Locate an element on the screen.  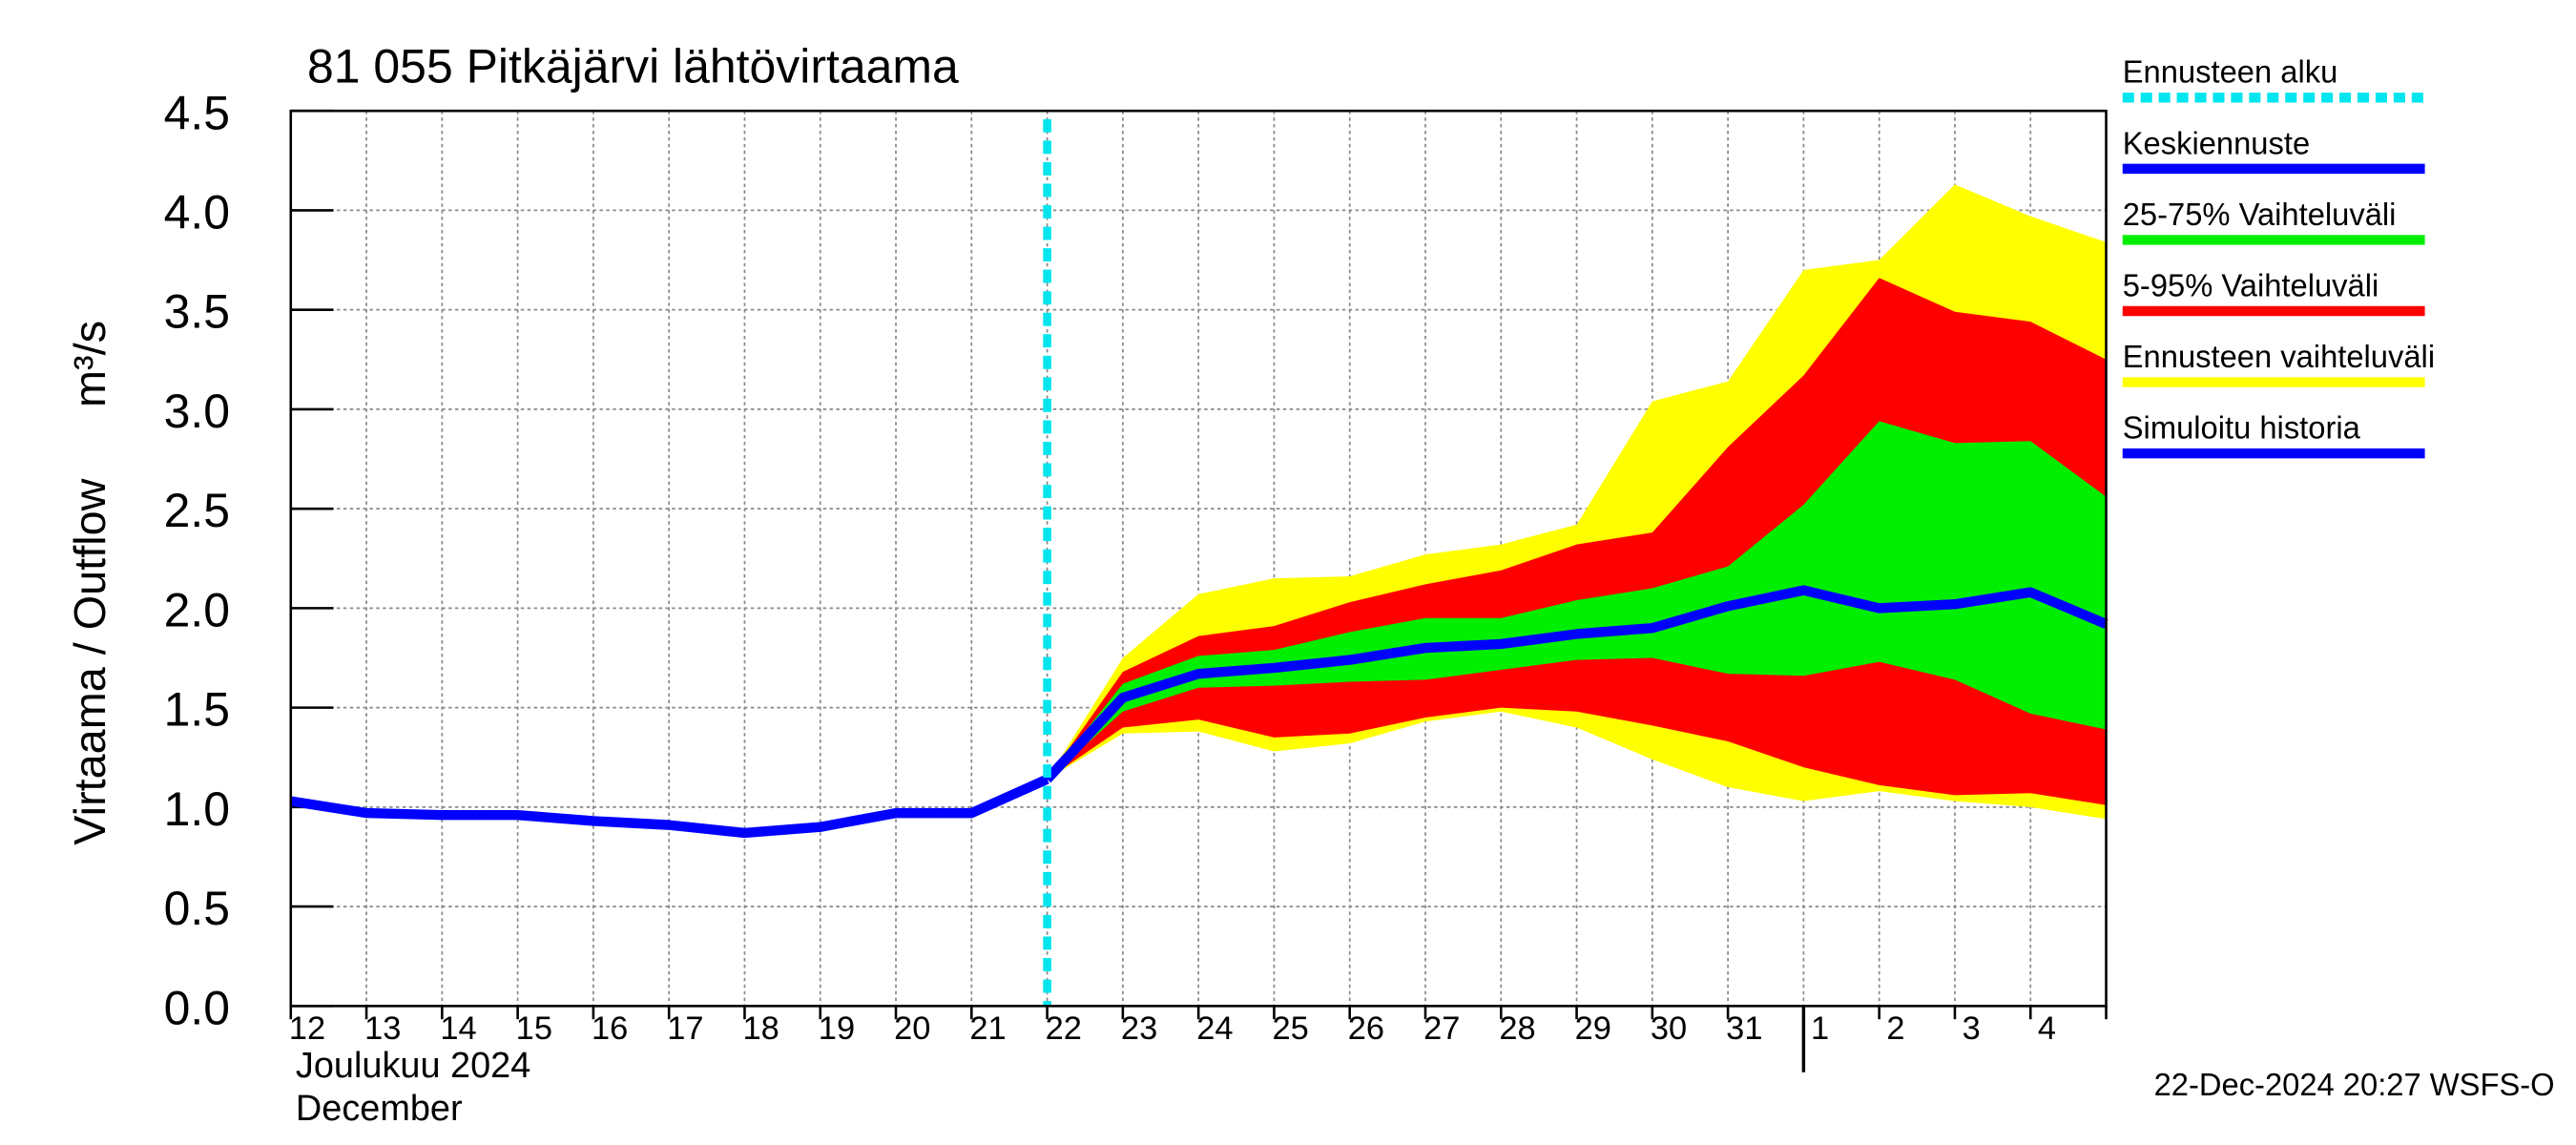
y-tick-label: 0.0 is located at coordinates (197, 1008).